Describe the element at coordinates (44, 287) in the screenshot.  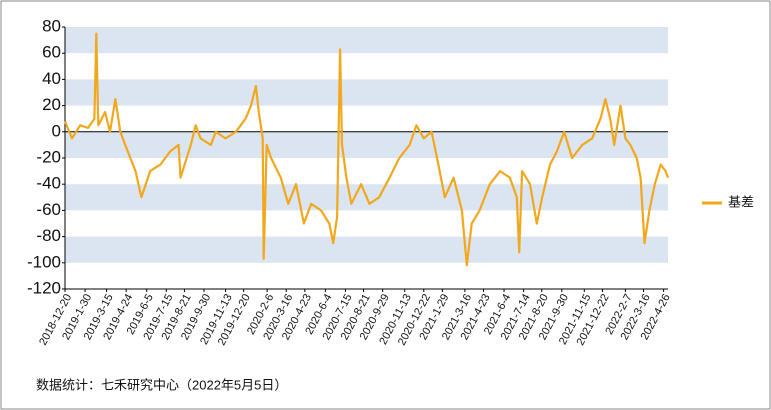
I see `y-tick-label: -120` at that location.